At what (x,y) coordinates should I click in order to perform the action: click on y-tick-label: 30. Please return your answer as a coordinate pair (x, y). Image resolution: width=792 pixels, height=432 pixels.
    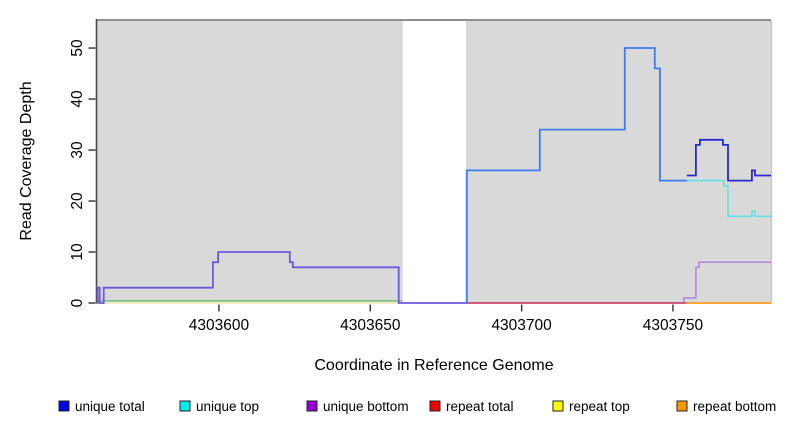
    Looking at the image, I should click on (77, 150).